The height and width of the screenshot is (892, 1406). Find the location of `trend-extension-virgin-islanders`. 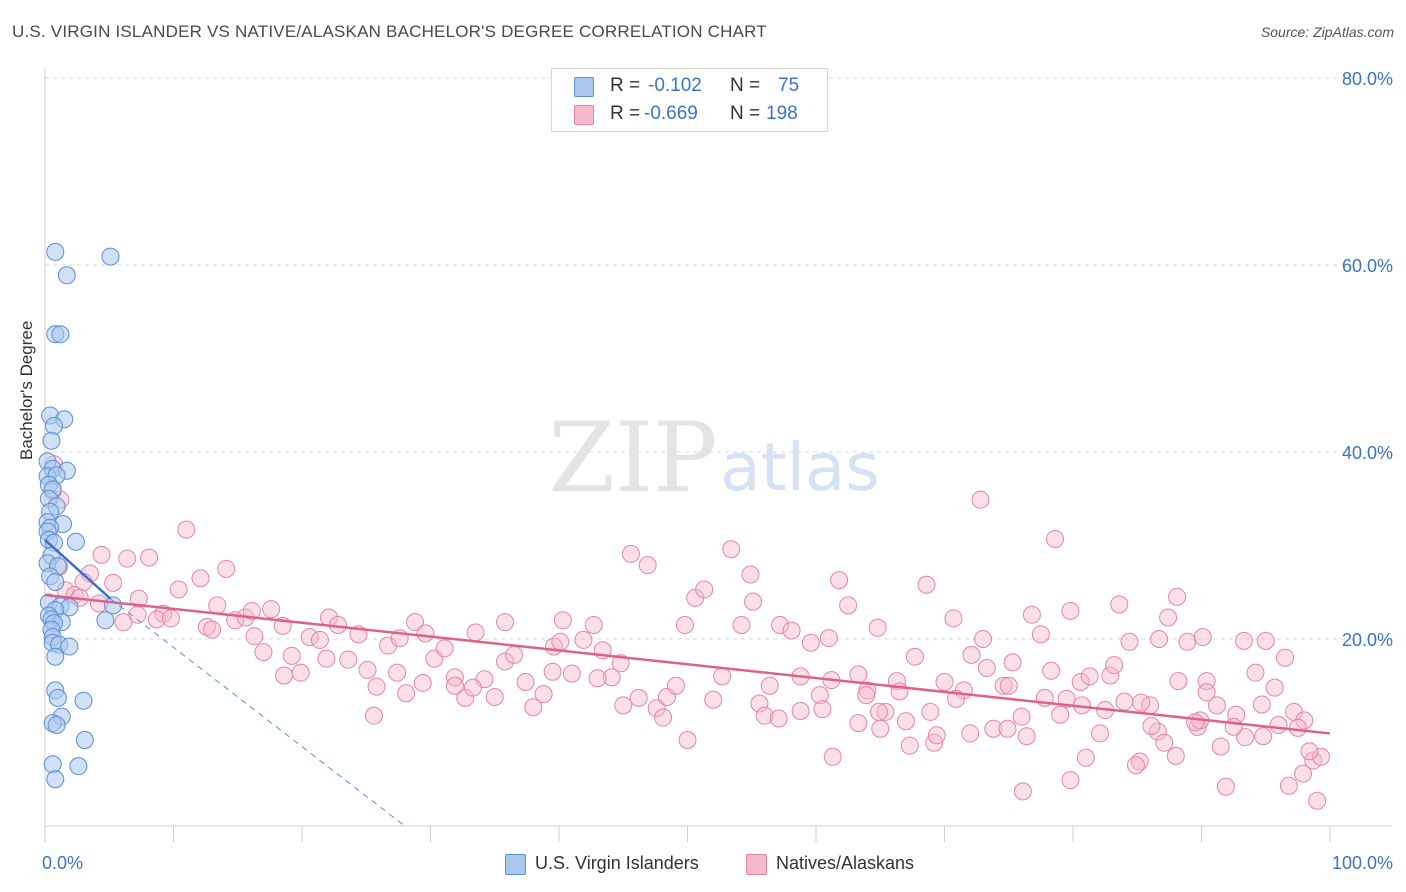

trend-extension-virgin-islanders is located at coordinates (258, 712).